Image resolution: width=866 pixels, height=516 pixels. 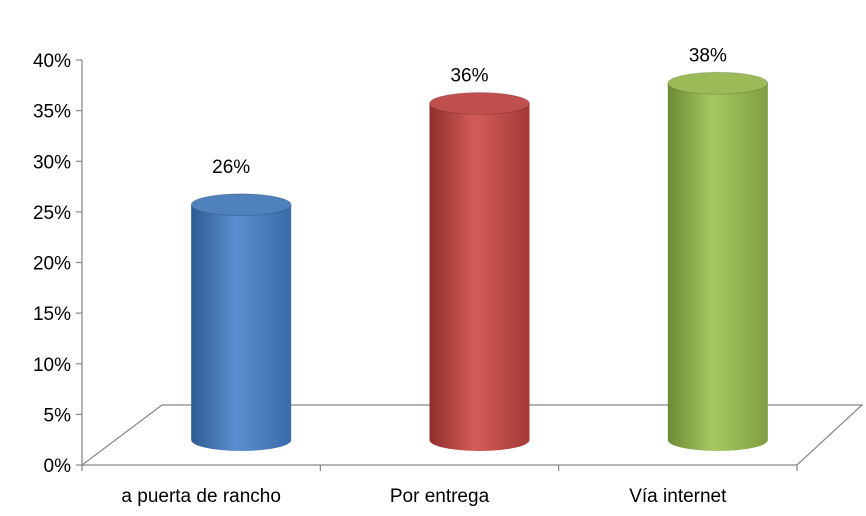 I want to click on y-axis: 0% 5% 10% 15% 20% 25% 30% 35% 40%, so click(x=58, y=264).